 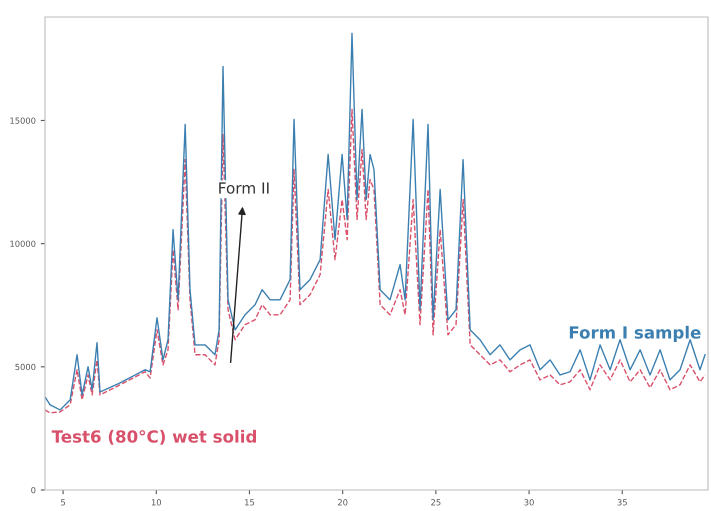 I want to click on series-label: Form I sample, so click(x=635, y=334).